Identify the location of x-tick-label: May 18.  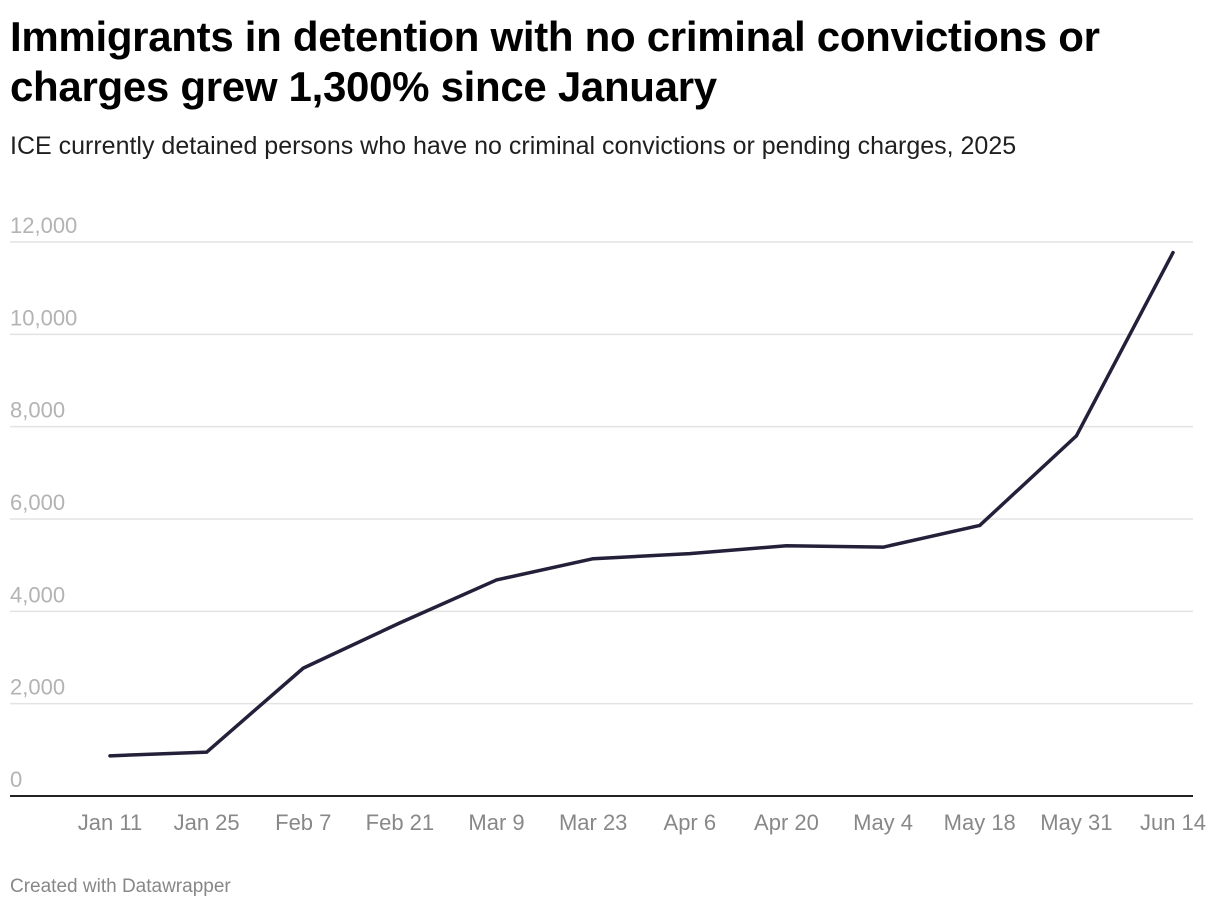
(980, 822).